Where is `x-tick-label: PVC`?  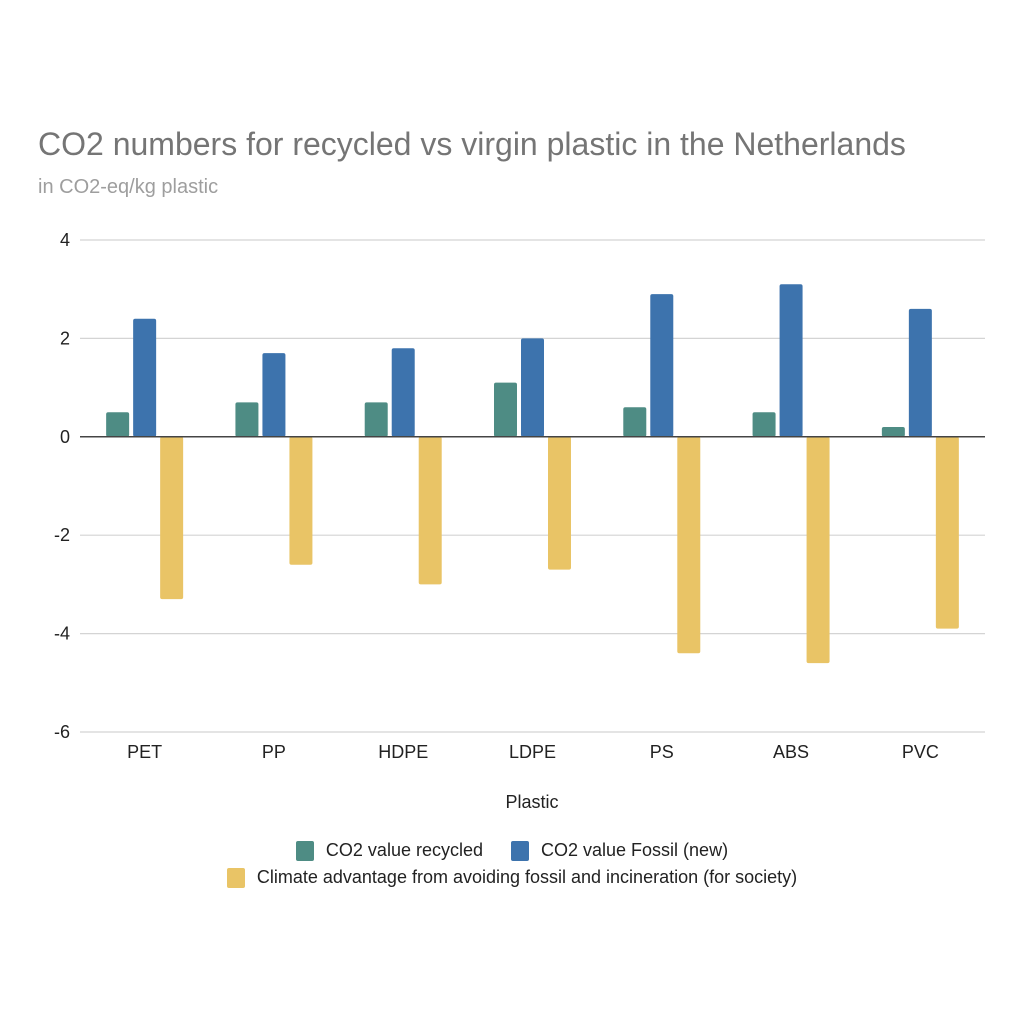
x-tick-label: PVC is located at coordinates (920, 752).